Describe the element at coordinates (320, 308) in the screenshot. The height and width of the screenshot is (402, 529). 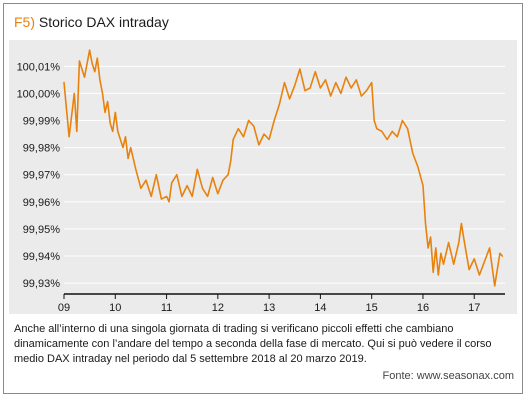
I see `x-tick-label: 14` at that location.